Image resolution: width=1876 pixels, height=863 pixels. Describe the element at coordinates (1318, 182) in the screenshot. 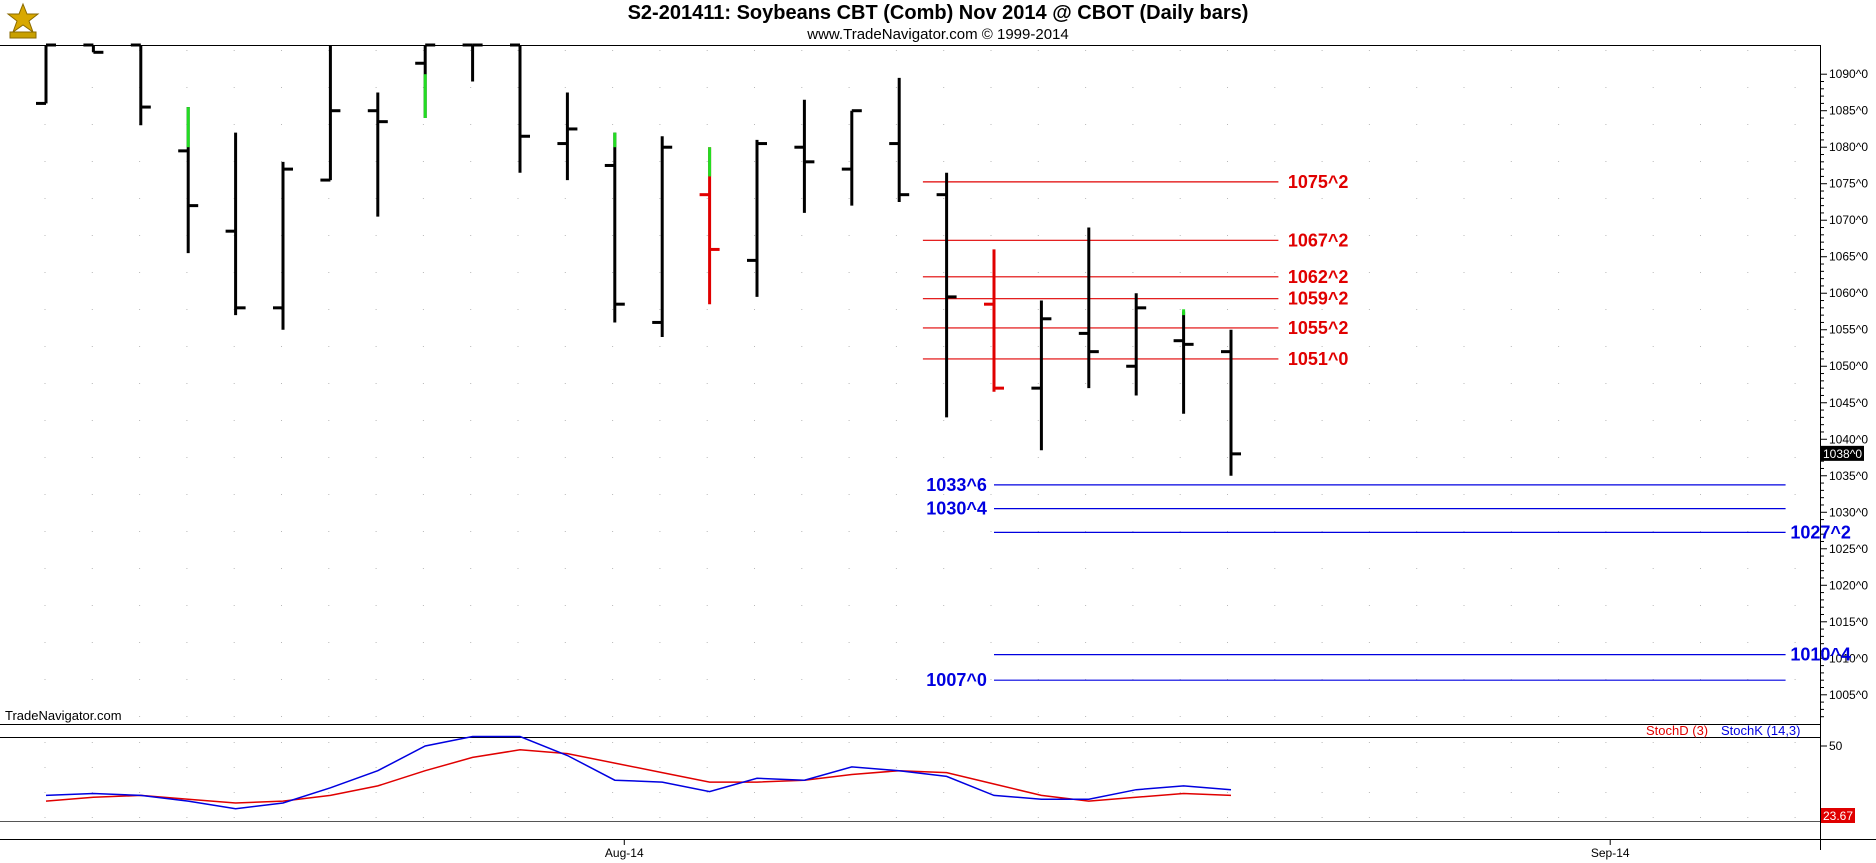

I see `level-label: 1075^2` at that location.